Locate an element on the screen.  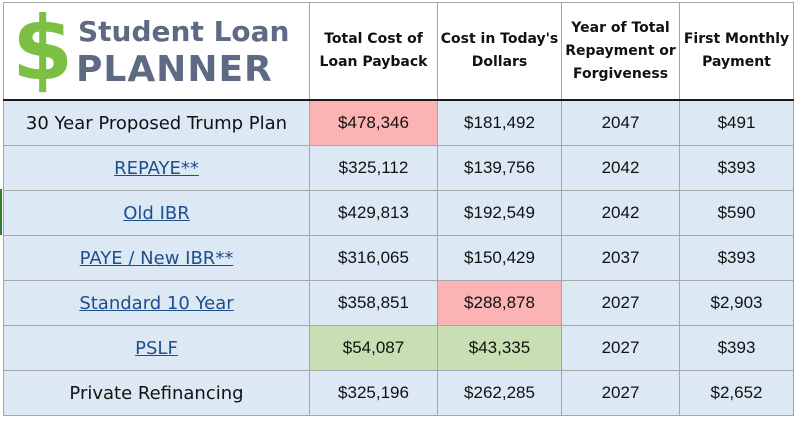
plan-name-cell: REPAYE** is located at coordinates (156, 168).